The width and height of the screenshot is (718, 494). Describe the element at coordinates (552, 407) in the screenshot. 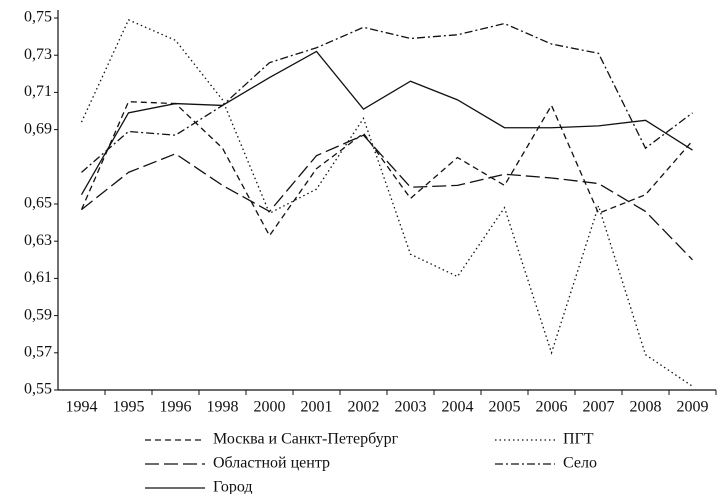

I see `x-tick-label: 2006` at that location.